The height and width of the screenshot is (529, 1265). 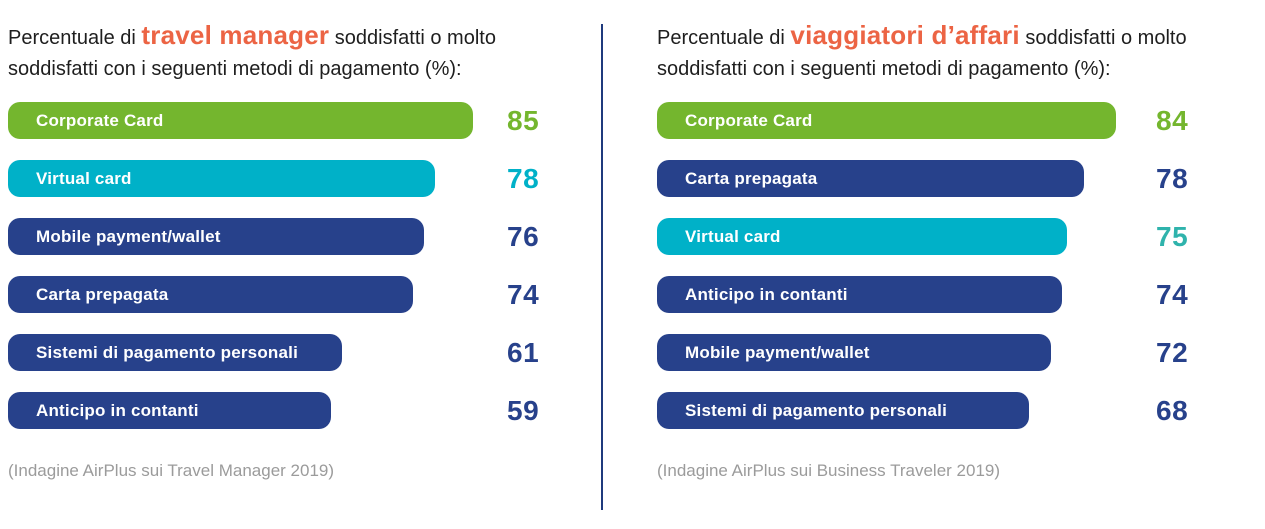 What do you see at coordinates (523, 352) in the screenshot?
I see `bar-value: 61` at bounding box center [523, 352].